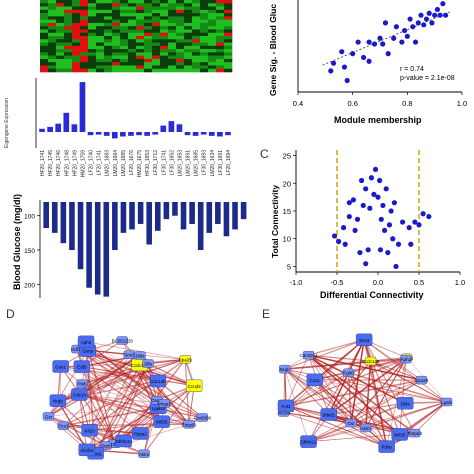 The width and height of the screenshot is (474, 474). Describe the element at coordinates (180, 163) in the screenshot. I see `eigengene-category-label: LM20_1653` at that location.